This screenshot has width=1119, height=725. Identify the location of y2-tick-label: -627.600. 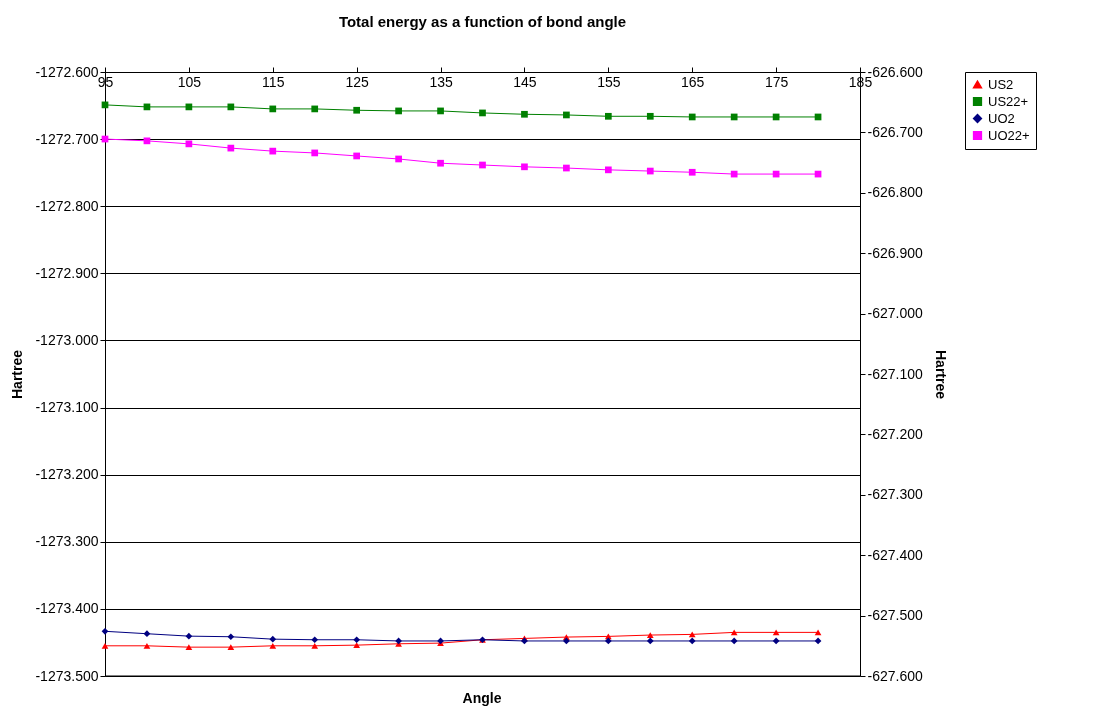
(895, 675).